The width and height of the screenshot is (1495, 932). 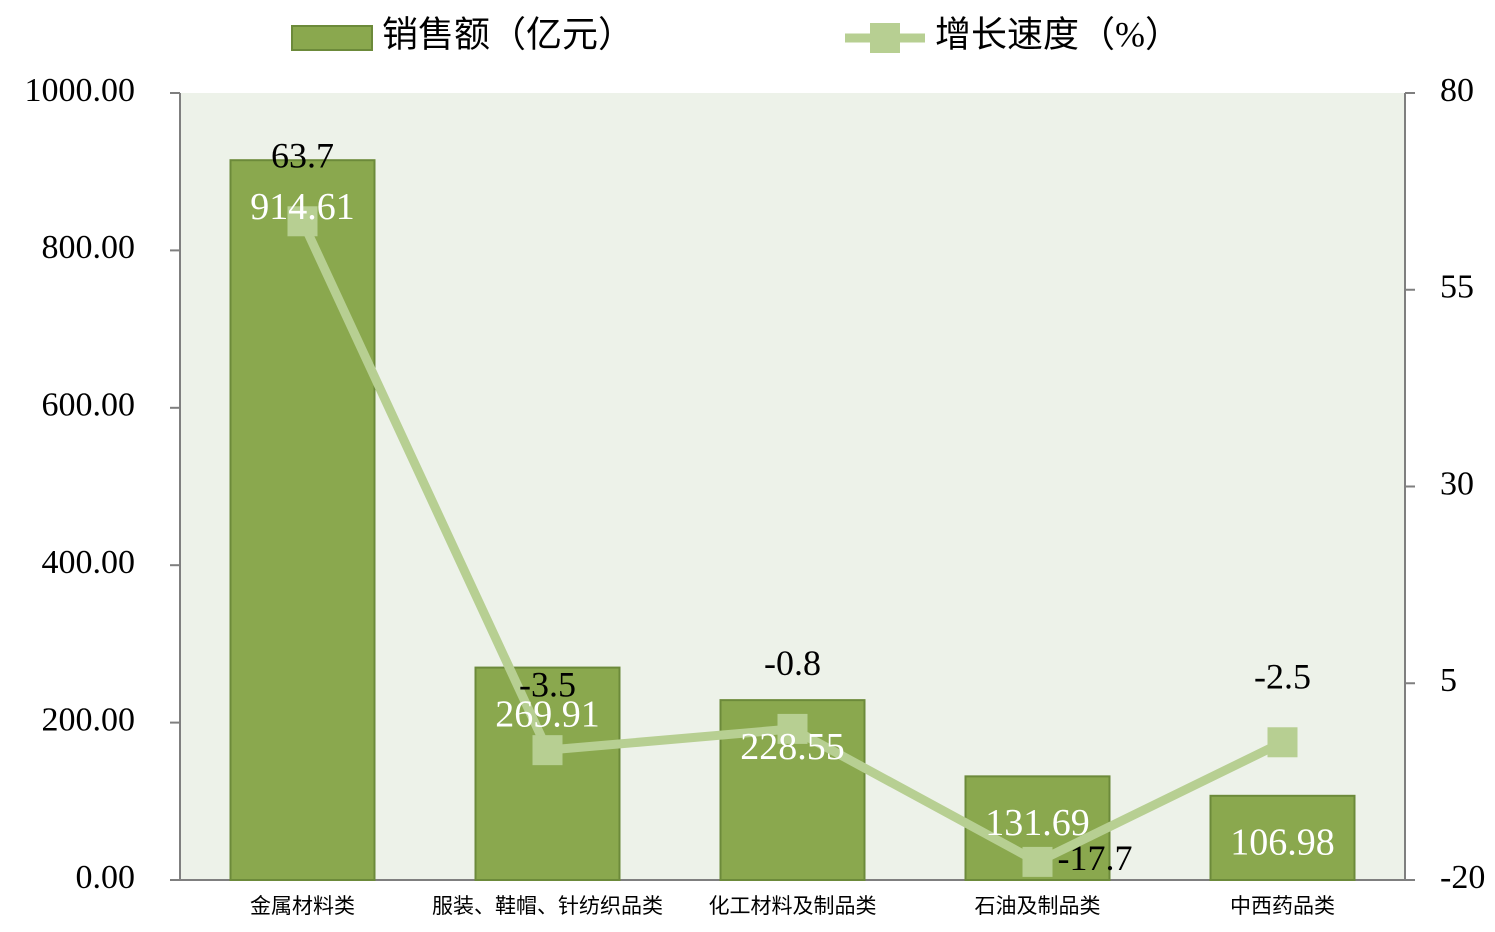 I want to click on y2-tick-label: 80, so click(x=1457, y=90).